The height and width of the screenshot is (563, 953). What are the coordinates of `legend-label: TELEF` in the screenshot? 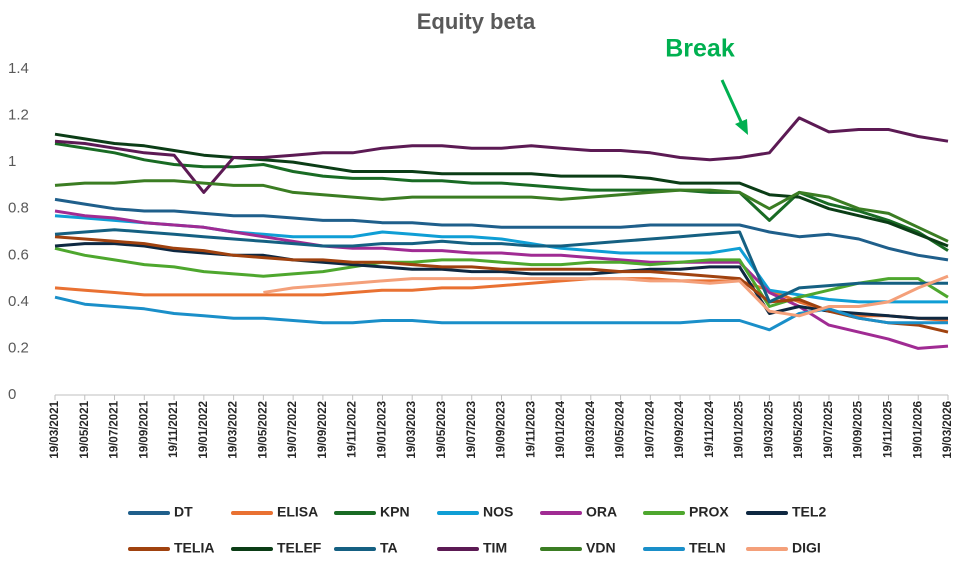 It's located at (299, 548).